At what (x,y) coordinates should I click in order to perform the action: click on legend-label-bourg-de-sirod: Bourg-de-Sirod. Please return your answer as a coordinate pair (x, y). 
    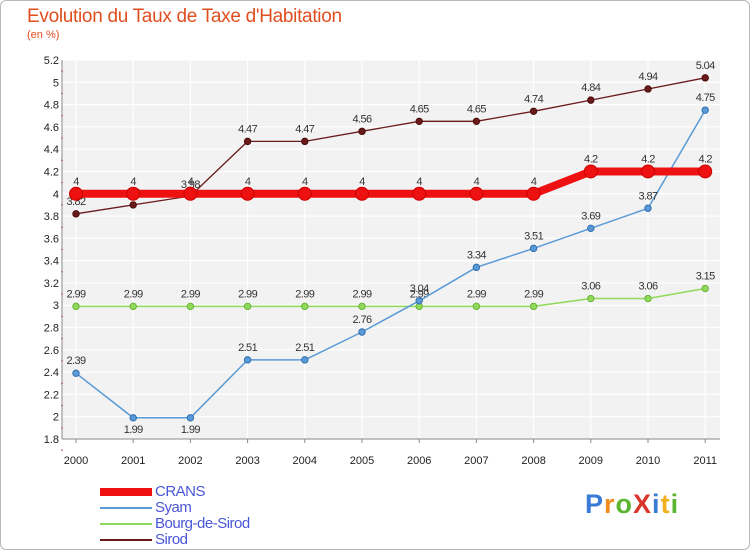
    Looking at the image, I should click on (202, 523).